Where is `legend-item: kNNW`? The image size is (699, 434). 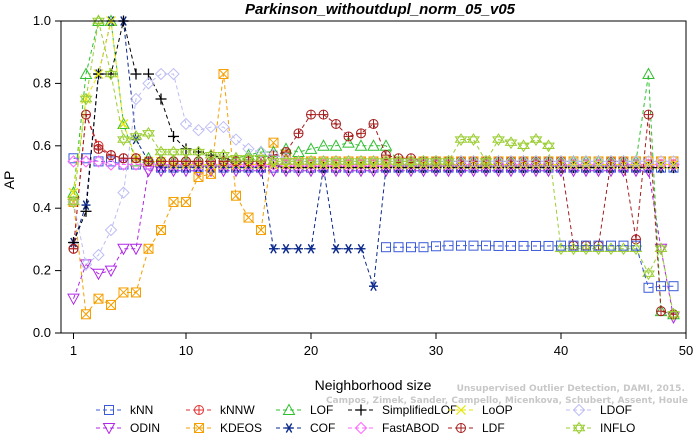 legend-item: kNNW is located at coordinates (220, 410).